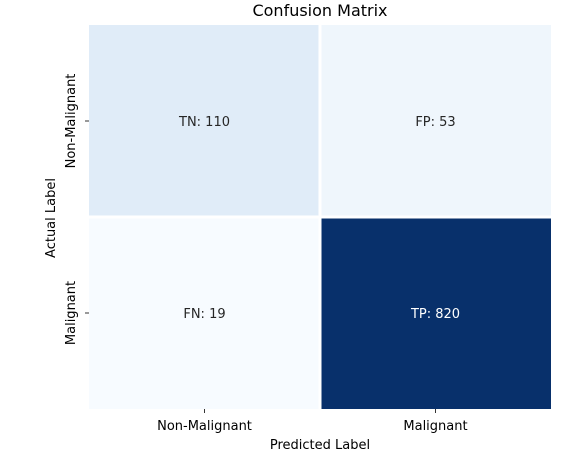 The width and height of the screenshot is (586, 470). What do you see at coordinates (71, 313) in the screenshot?
I see `y-tick-label: Malignant` at bounding box center [71, 313].